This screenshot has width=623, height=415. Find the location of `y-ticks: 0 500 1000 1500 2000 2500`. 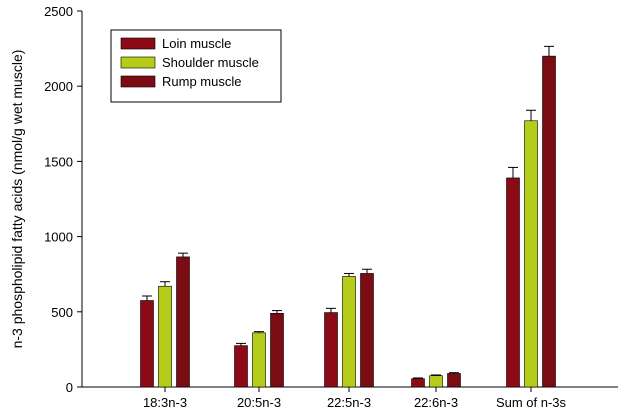

y-ticks: 0 500 1000 1500 2000 2500 is located at coordinates (63, 199).